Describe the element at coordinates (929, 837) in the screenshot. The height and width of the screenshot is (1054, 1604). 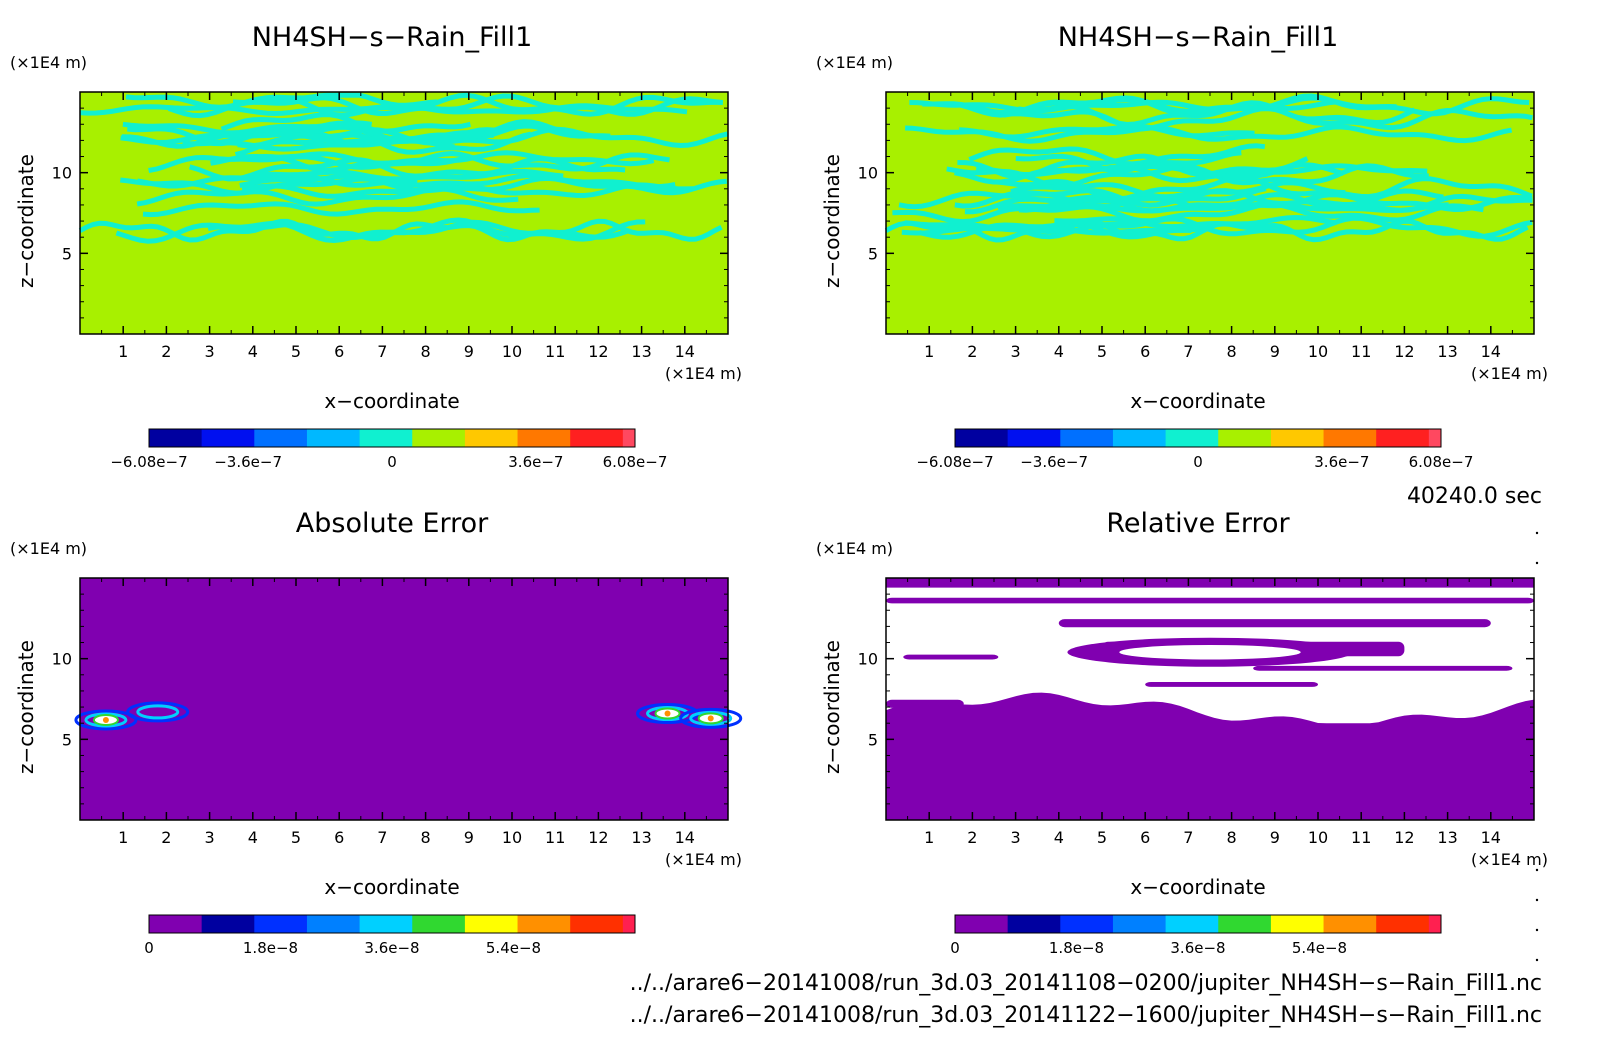
I see `x-tick-label: 1` at that location.